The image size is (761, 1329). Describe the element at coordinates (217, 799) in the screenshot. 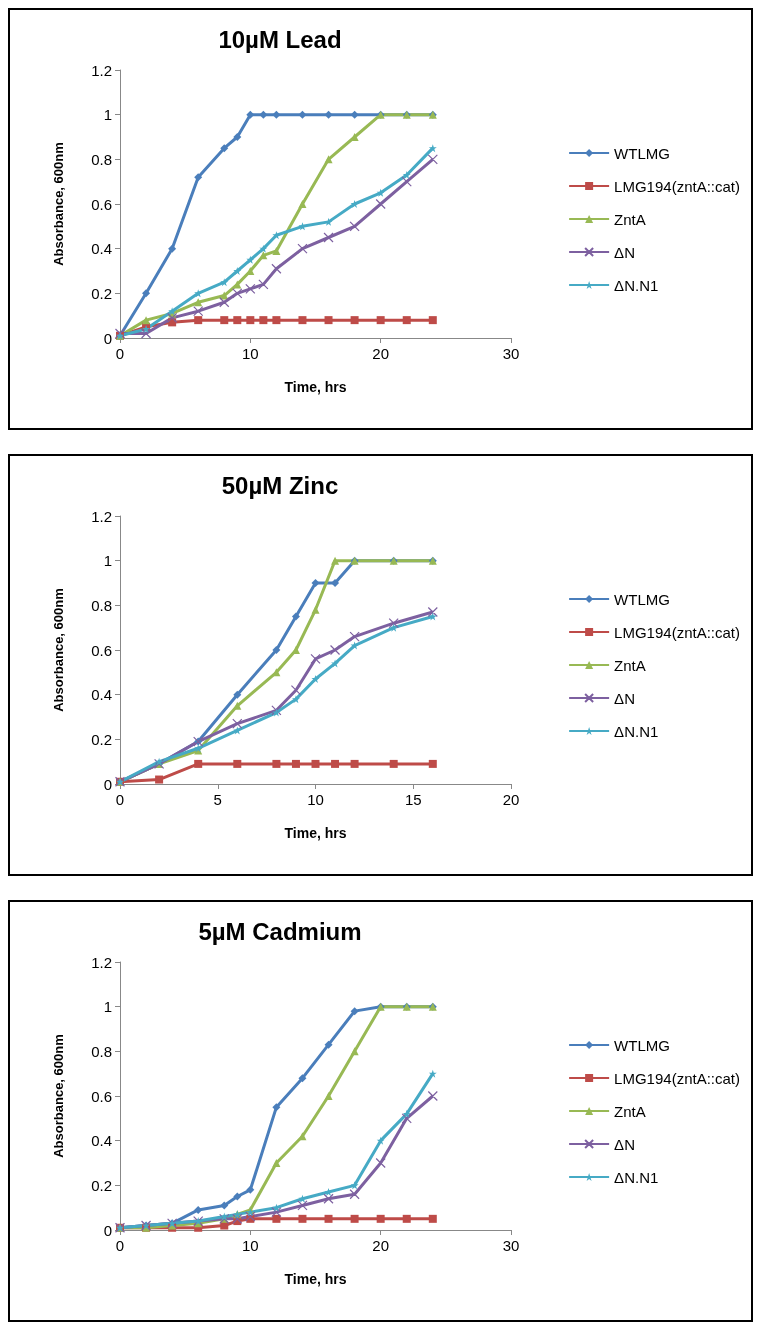

I see `x-tick-label: 5` at that location.